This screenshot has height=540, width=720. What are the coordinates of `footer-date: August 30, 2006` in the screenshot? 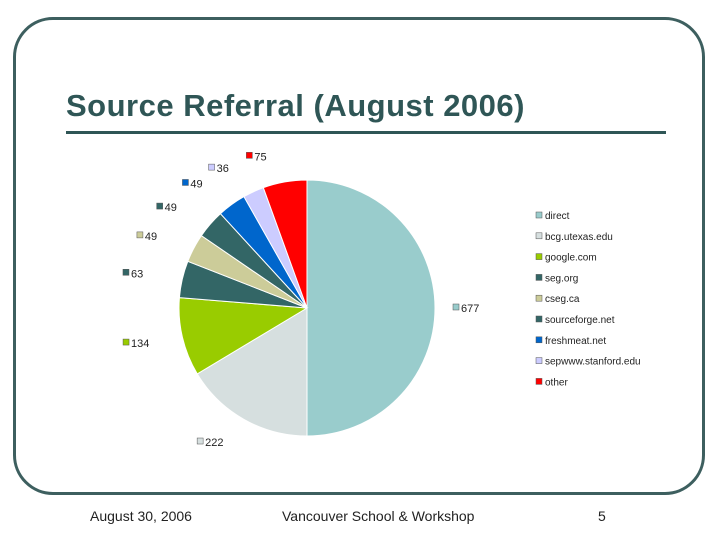 It's located at (141, 516).